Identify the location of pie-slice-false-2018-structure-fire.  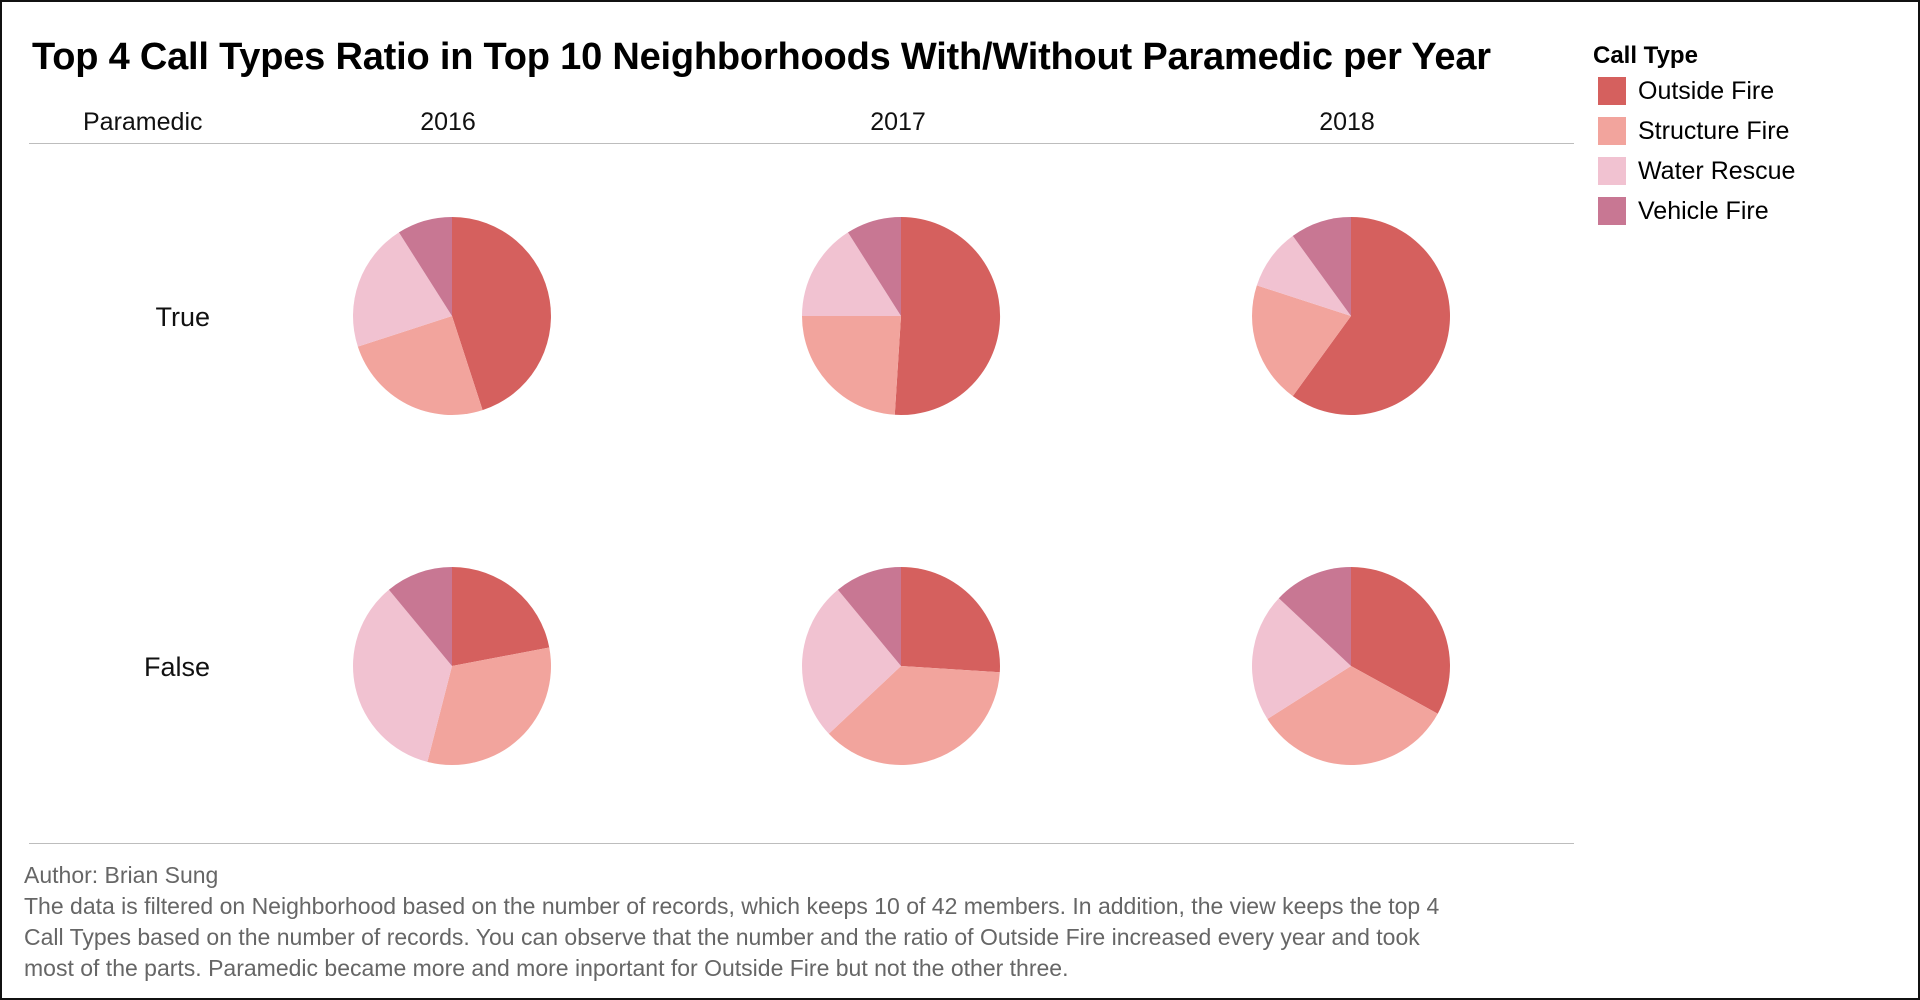
(1352, 715).